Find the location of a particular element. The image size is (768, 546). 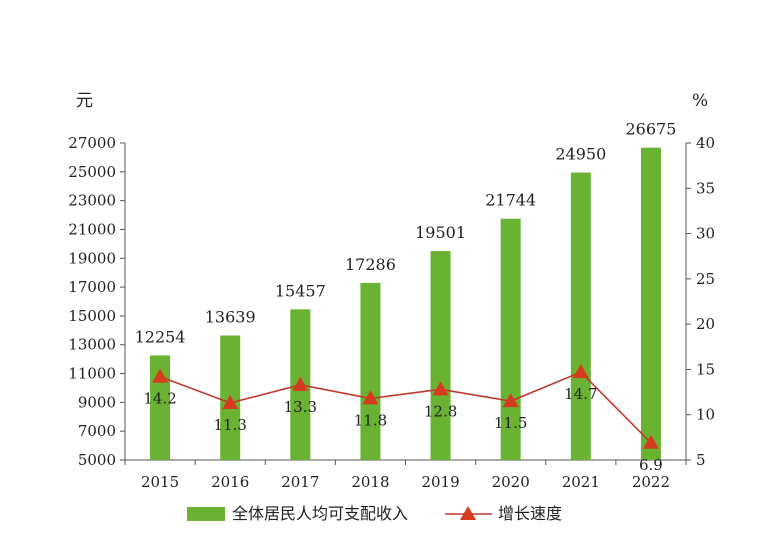

left-tick-label: 17000 is located at coordinates (92, 287).